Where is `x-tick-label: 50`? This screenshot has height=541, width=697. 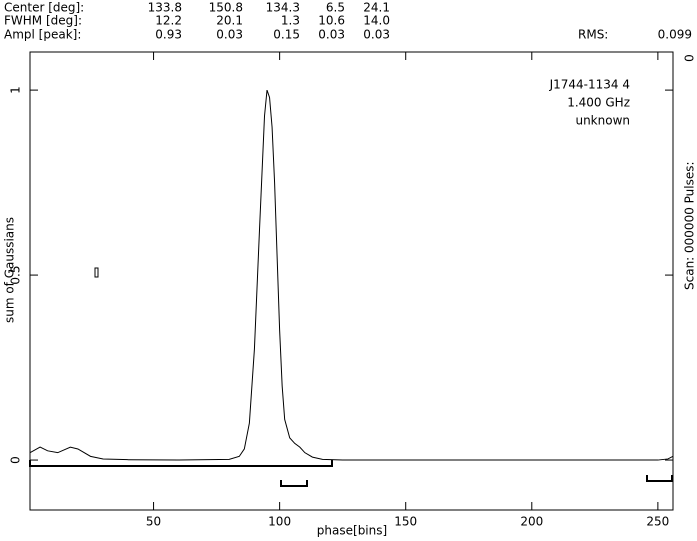
x-tick-label: 50 is located at coordinates (153, 522).